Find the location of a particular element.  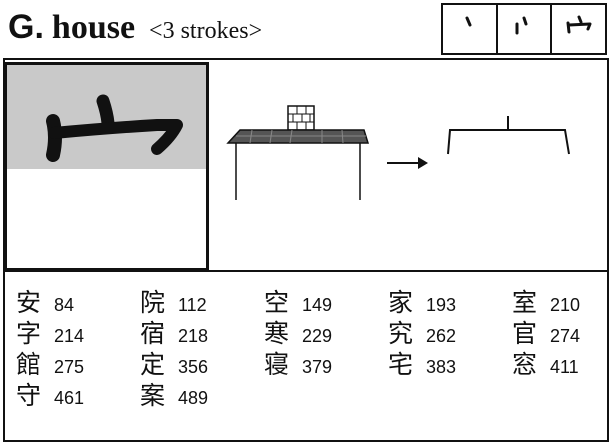

kanji-entry: 安 84 is located at coordinates (78, 300).